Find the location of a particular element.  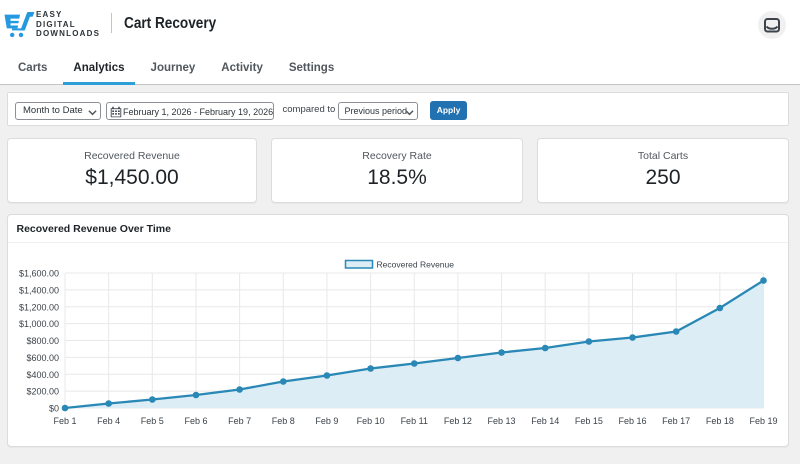

svg-text: Feb 15 is located at coordinates (589, 421).